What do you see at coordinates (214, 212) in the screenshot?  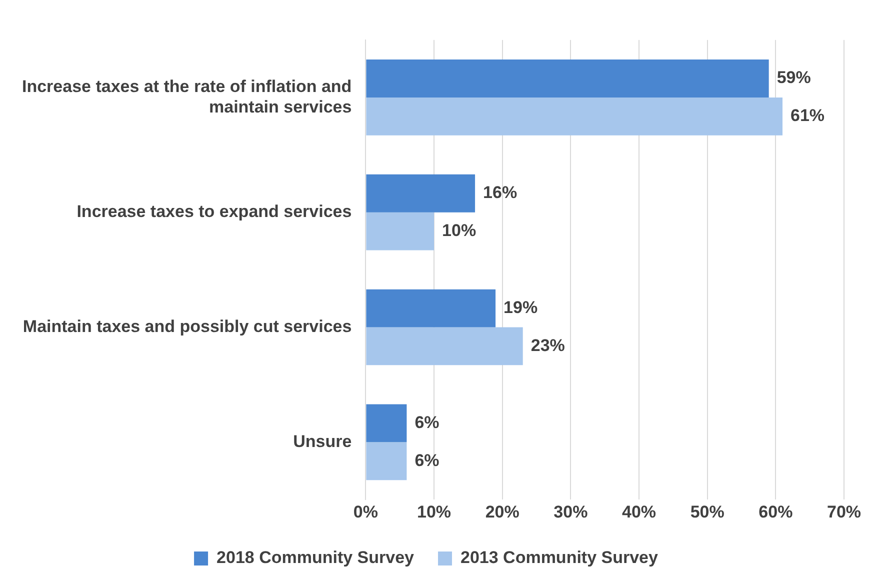 I see `y-tick-label: Increase taxes to expand services` at bounding box center [214, 212].